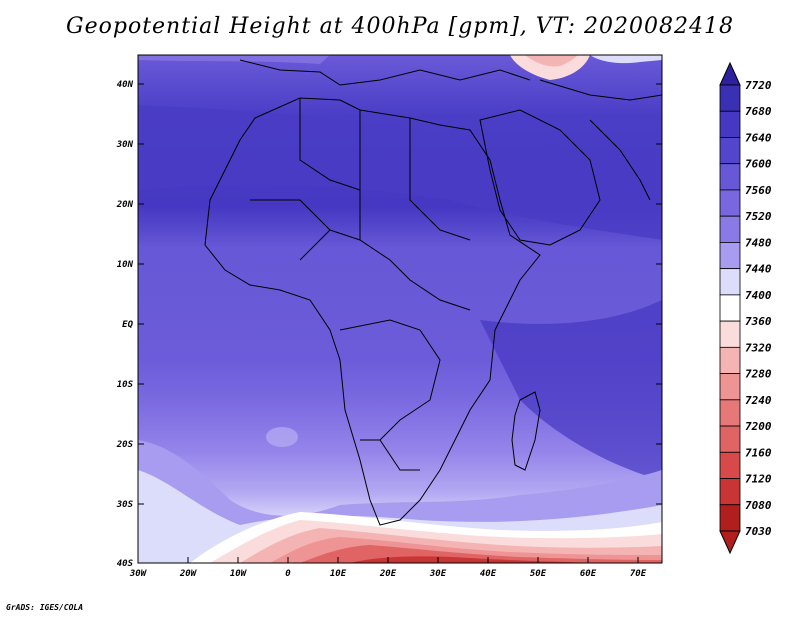  I want to click on colorbar-label: 7120, so click(758, 479).